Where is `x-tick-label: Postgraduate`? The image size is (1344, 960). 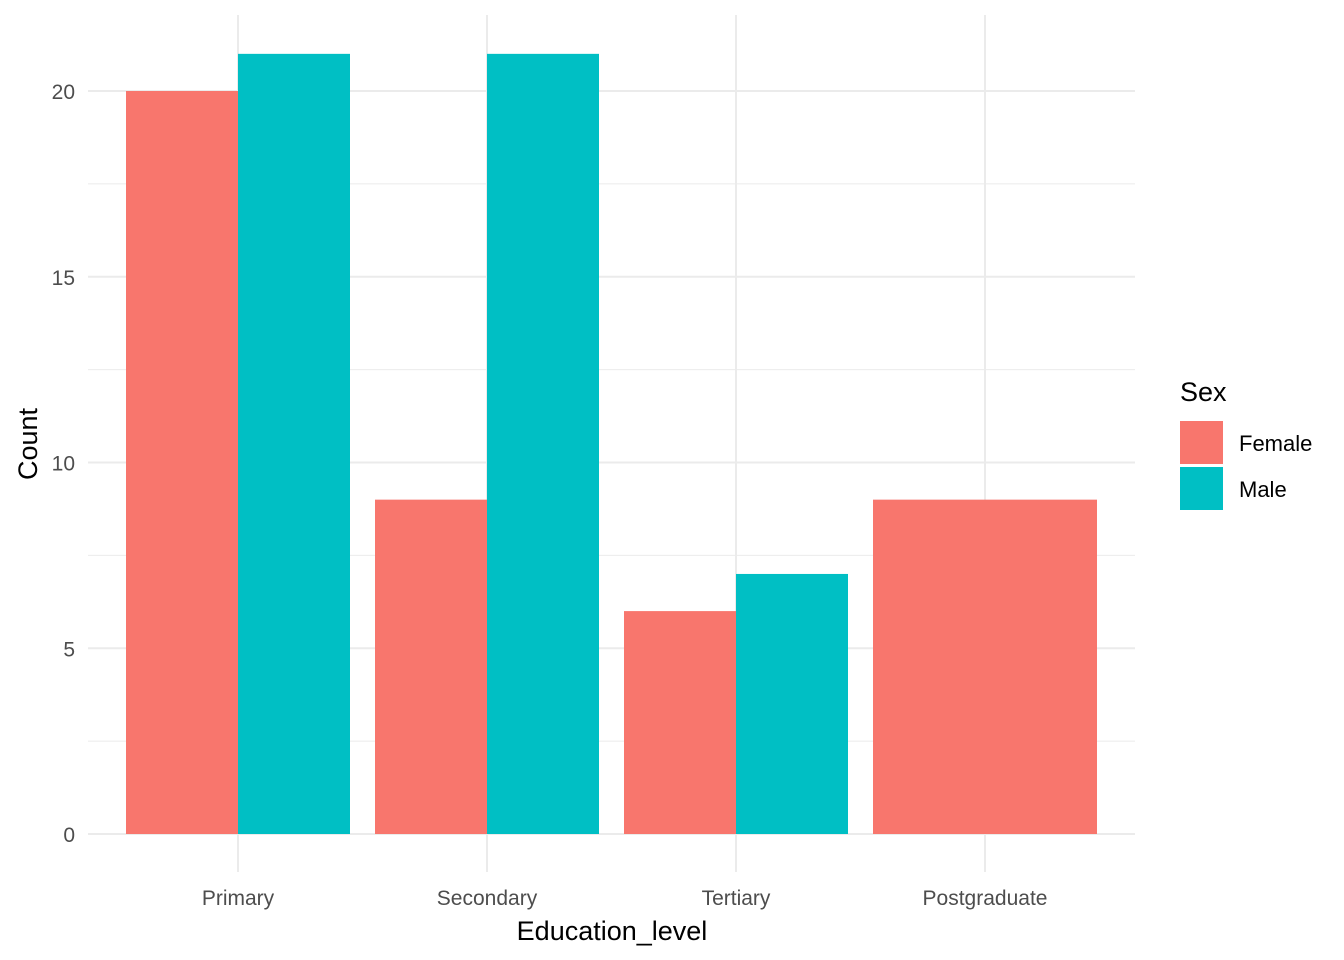
x-tick-label: Postgraduate is located at coordinates (985, 898).